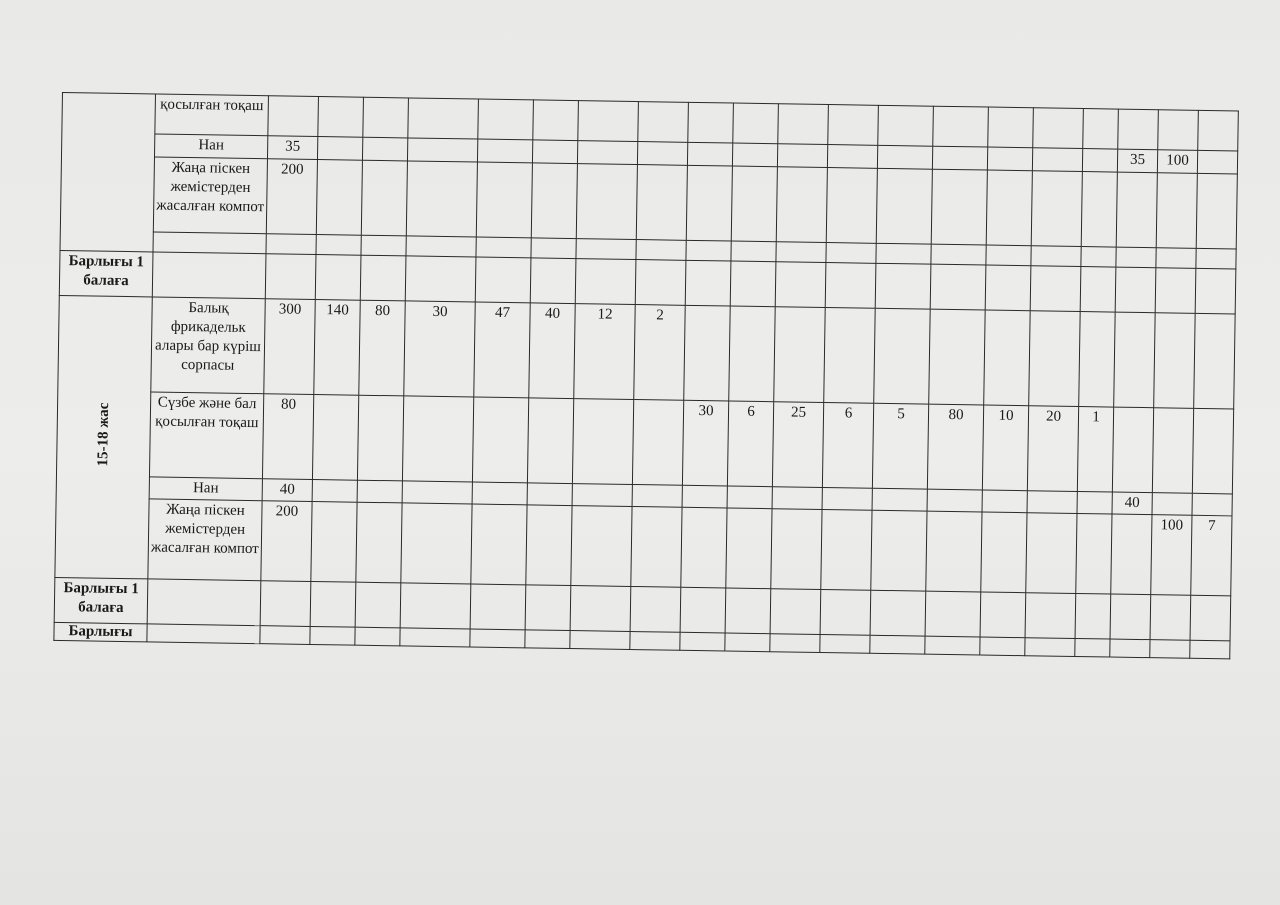 The height and width of the screenshot is (905, 1280). Describe the element at coordinates (211, 114) in the screenshot. I see `dish-name: қосылған тоқаш` at that location.